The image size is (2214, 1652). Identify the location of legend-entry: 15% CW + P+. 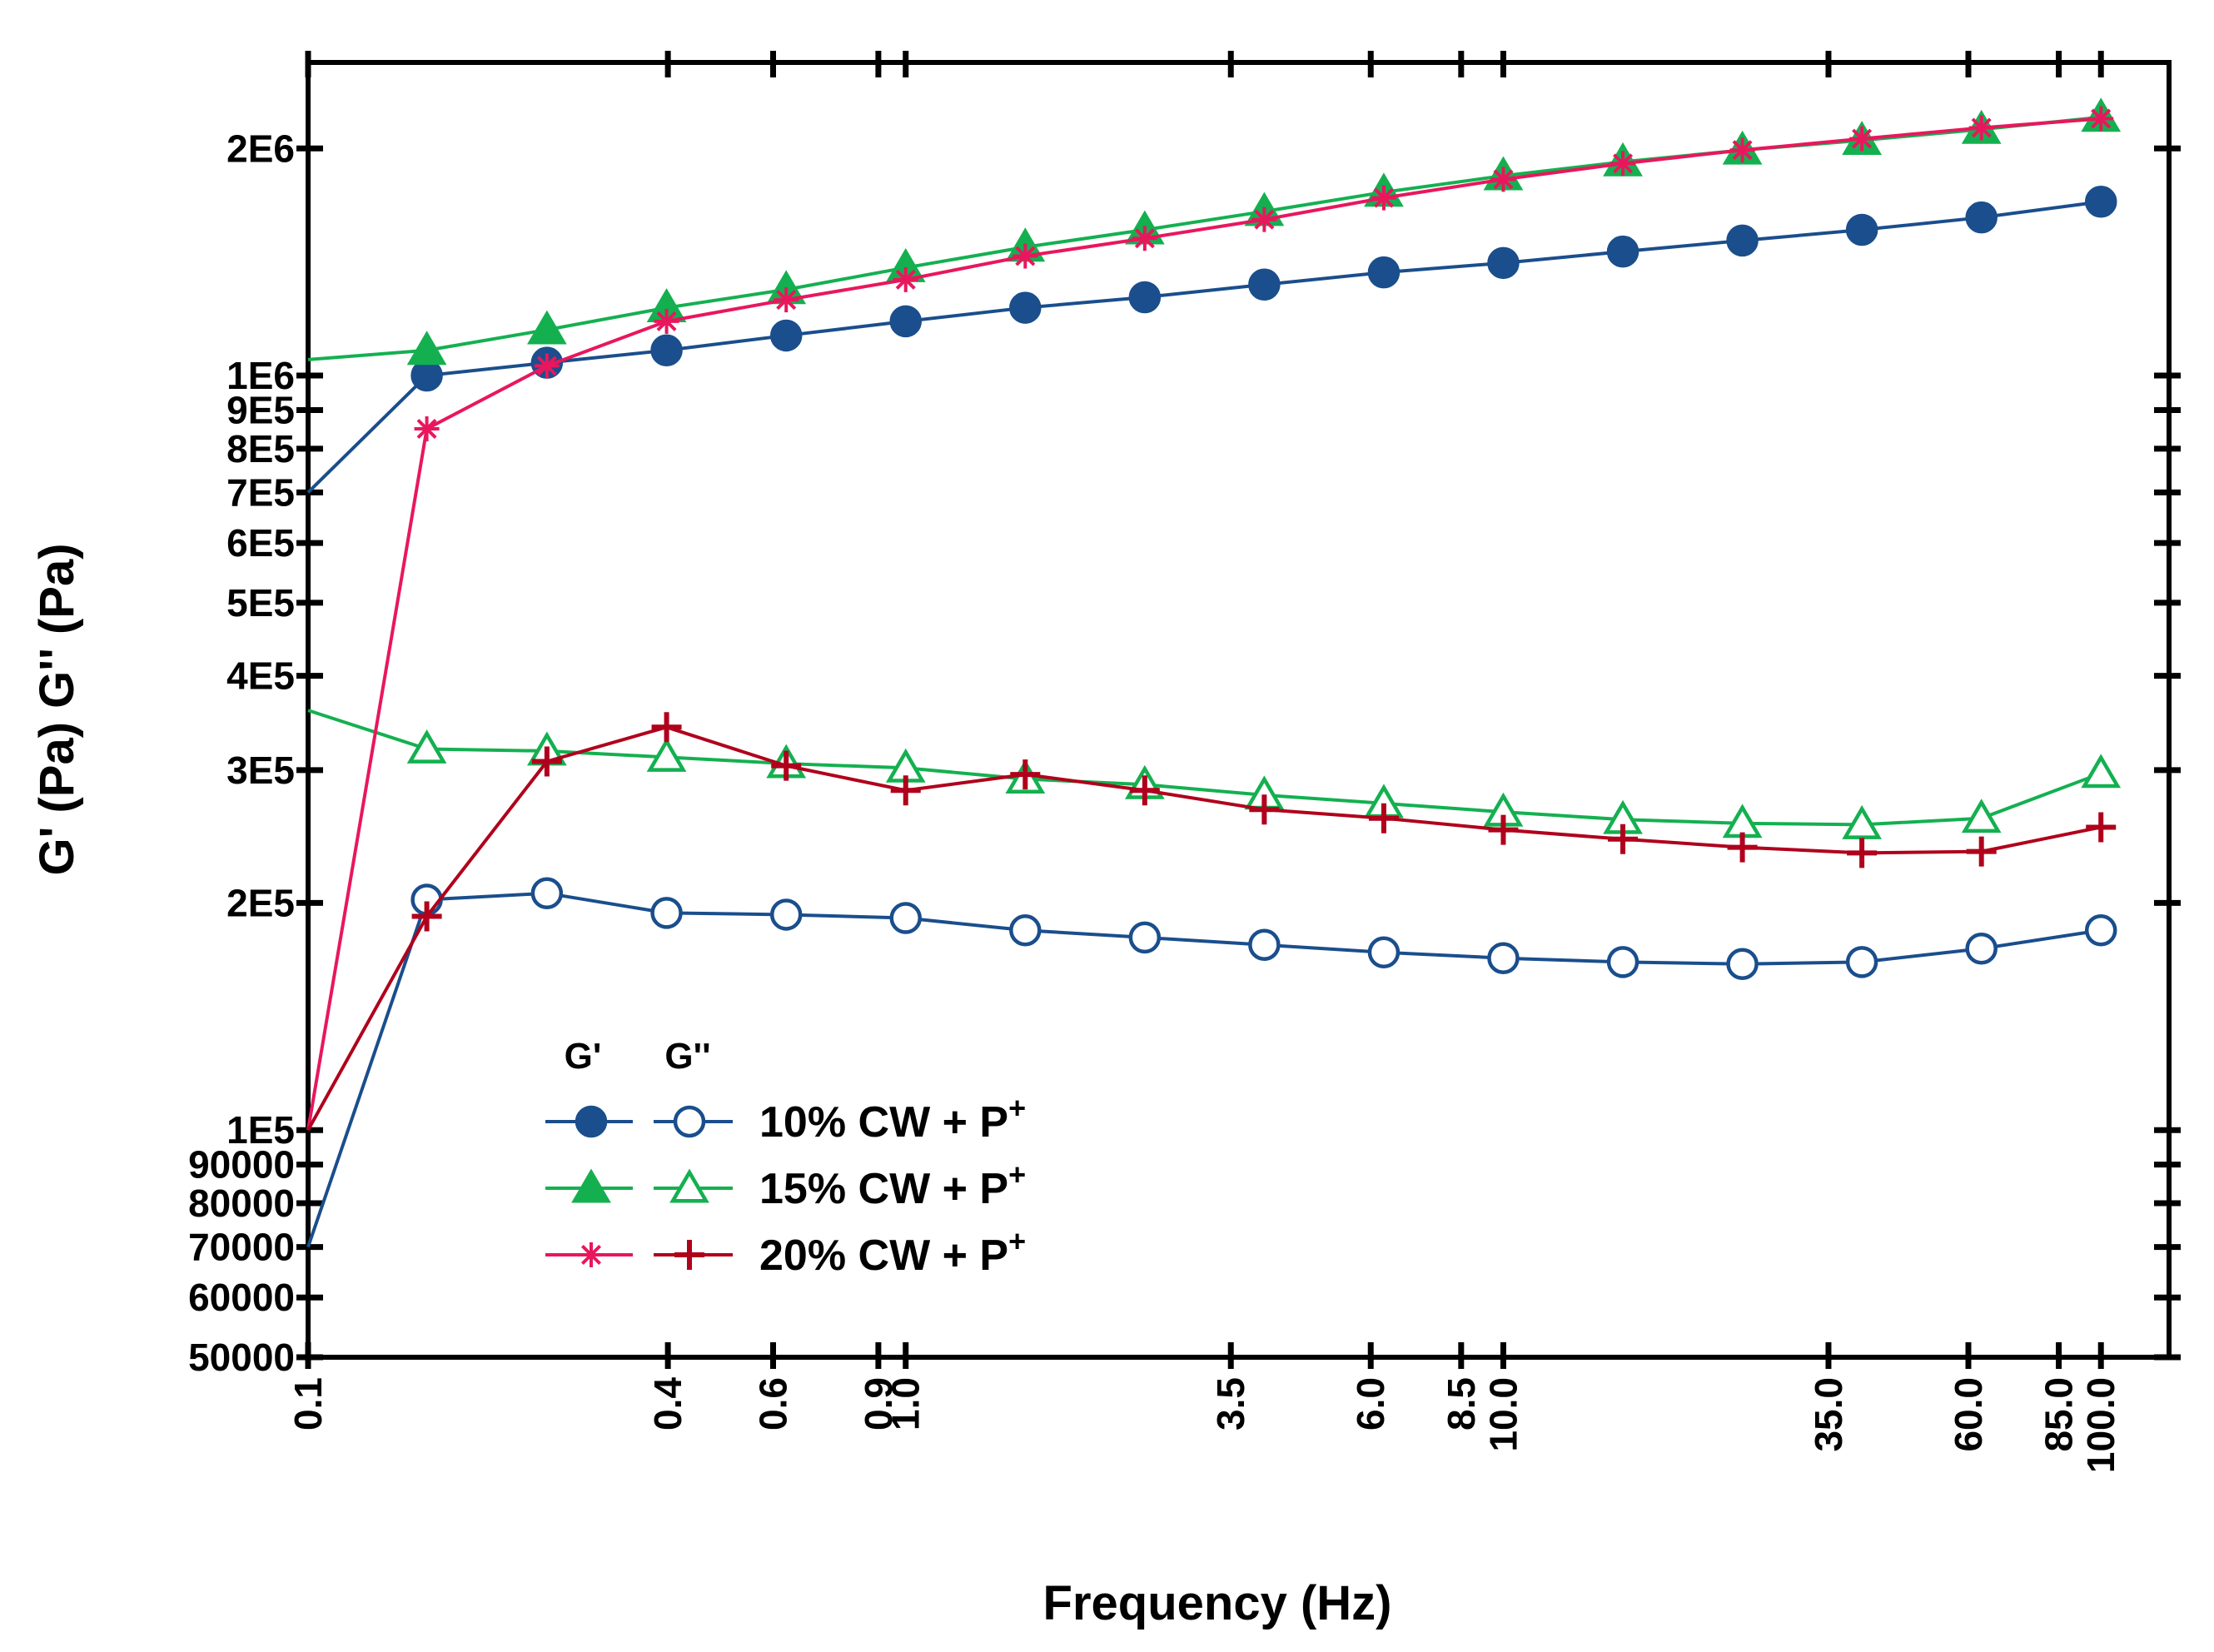
(785, 1185).